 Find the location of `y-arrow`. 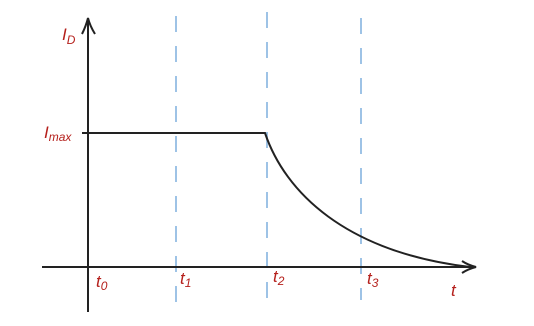

y-arrow is located at coordinates (88, 26).